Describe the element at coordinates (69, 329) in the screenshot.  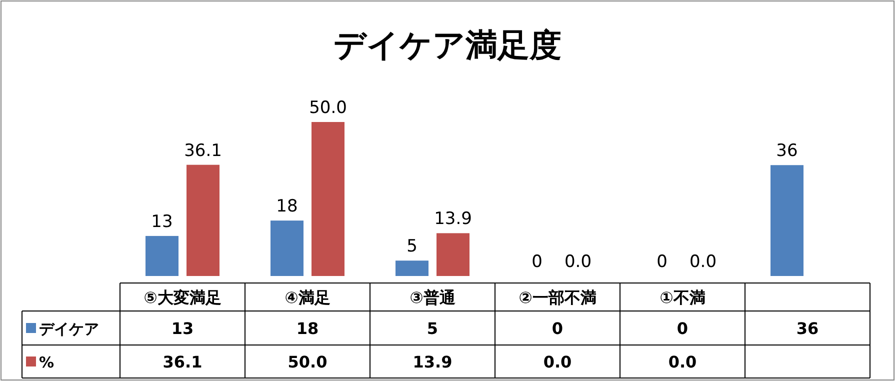
I see `legend-label: デイケア` at that location.